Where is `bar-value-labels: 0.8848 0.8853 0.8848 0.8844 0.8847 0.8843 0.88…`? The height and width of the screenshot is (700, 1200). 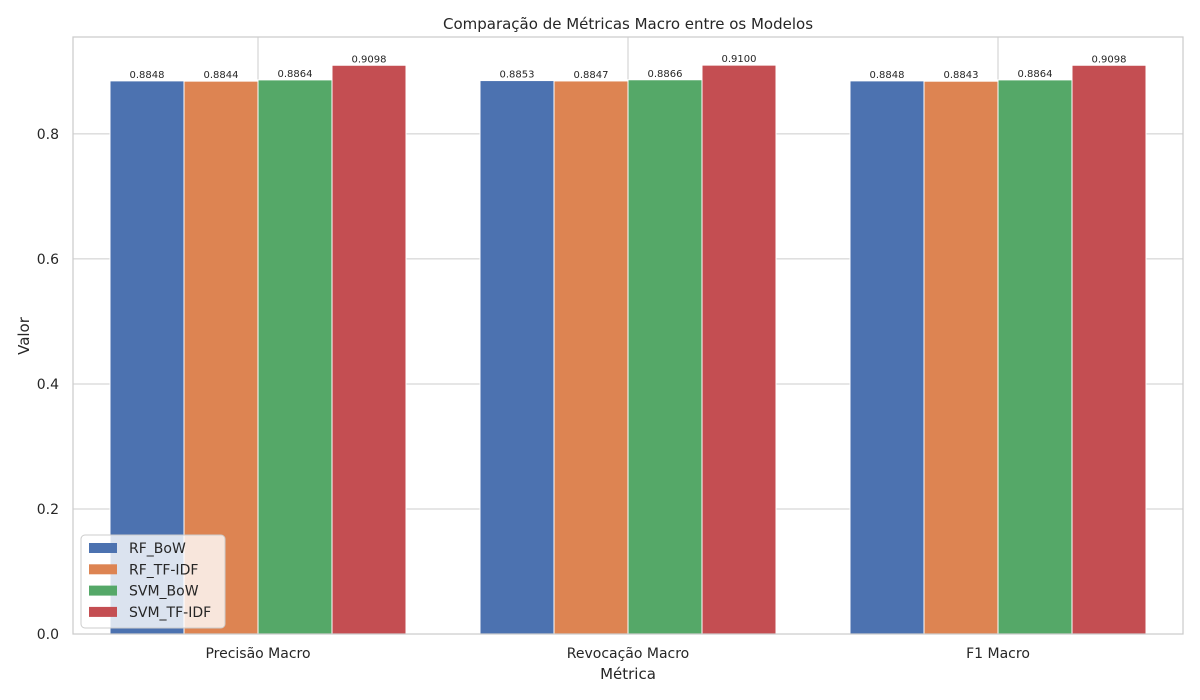
bar-value-labels: 0.8848 0.8853 0.8848 0.8844 0.8847 0.8843 0.88… is located at coordinates (628, 67).